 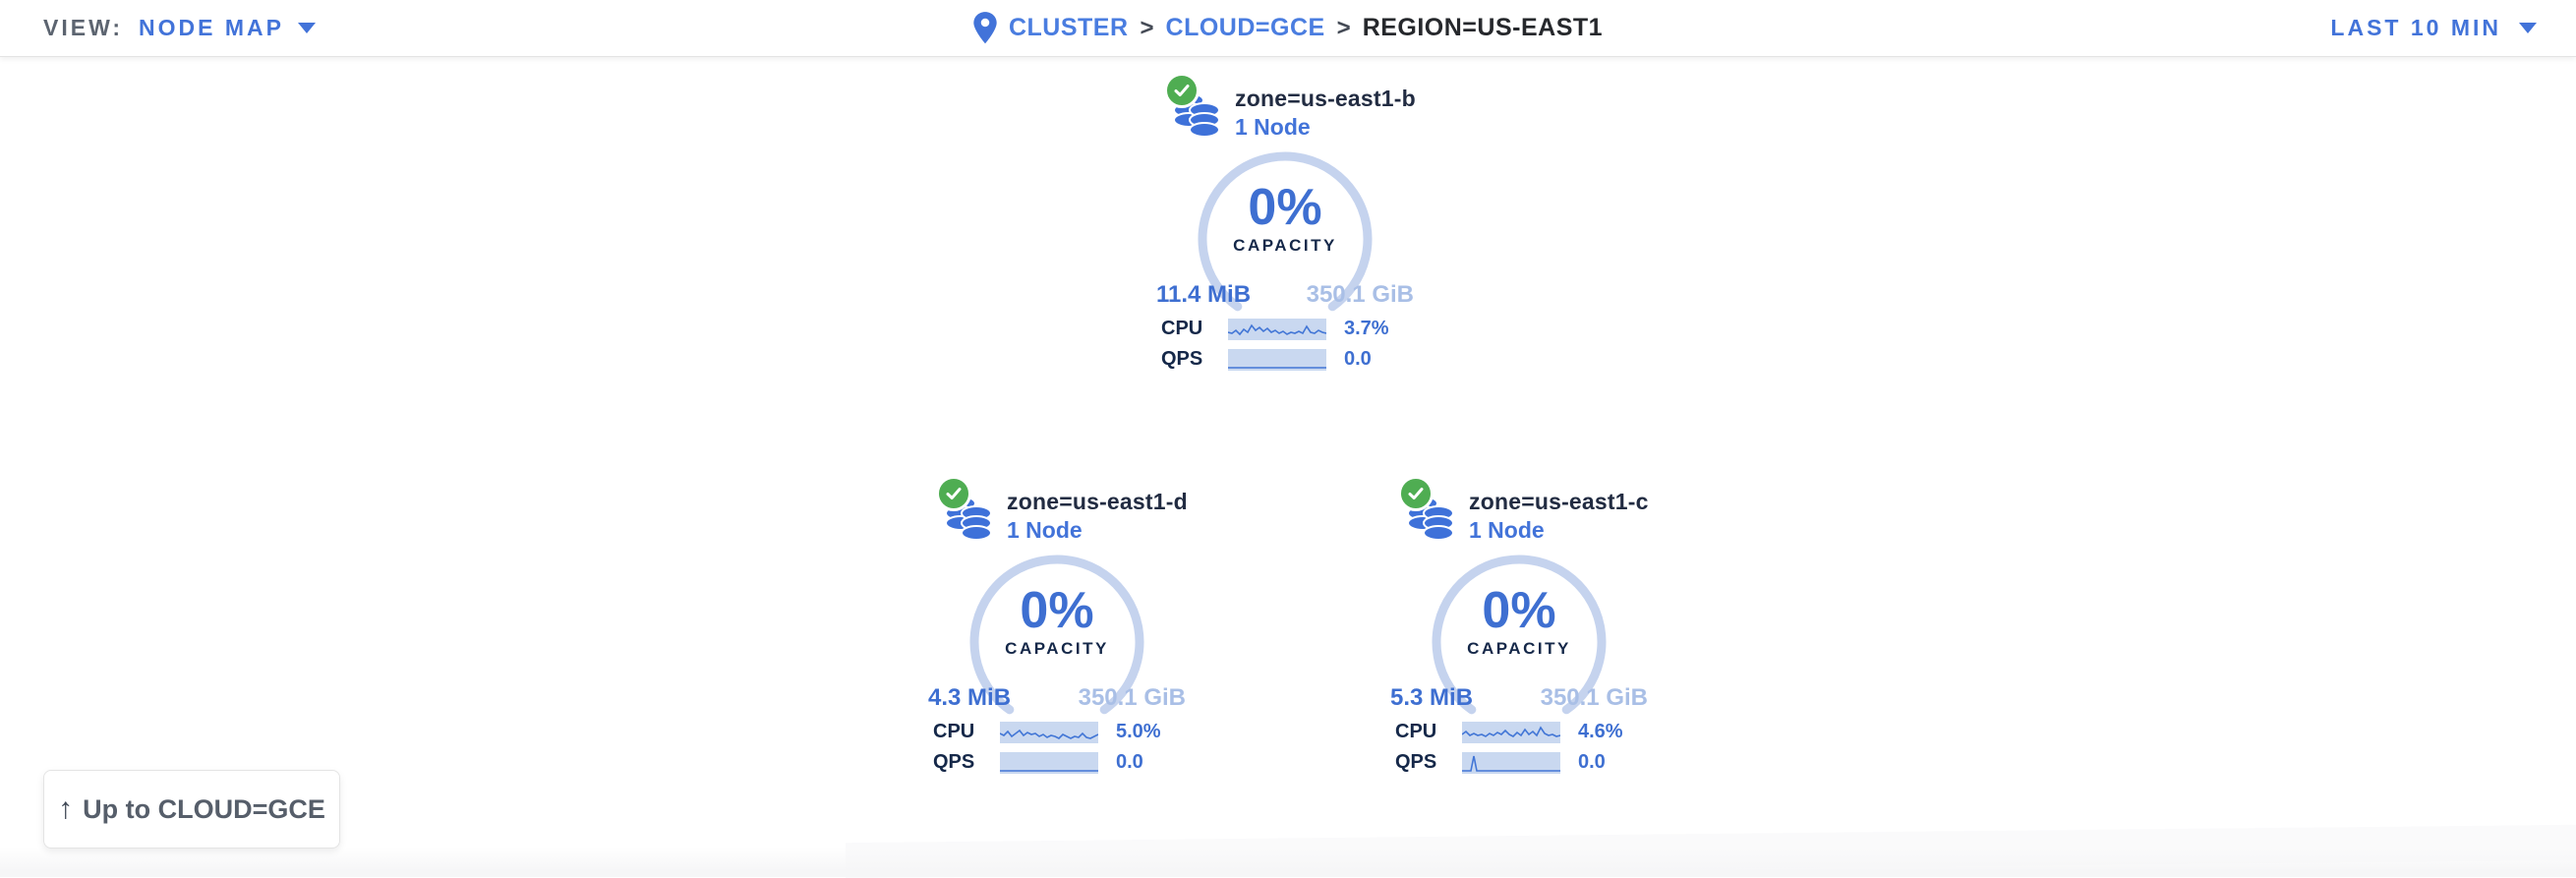 What do you see at coordinates (1325, 99) in the screenshot?
I see `zone-name: zone=us-east1-b` at bounding box center [1325, 99].